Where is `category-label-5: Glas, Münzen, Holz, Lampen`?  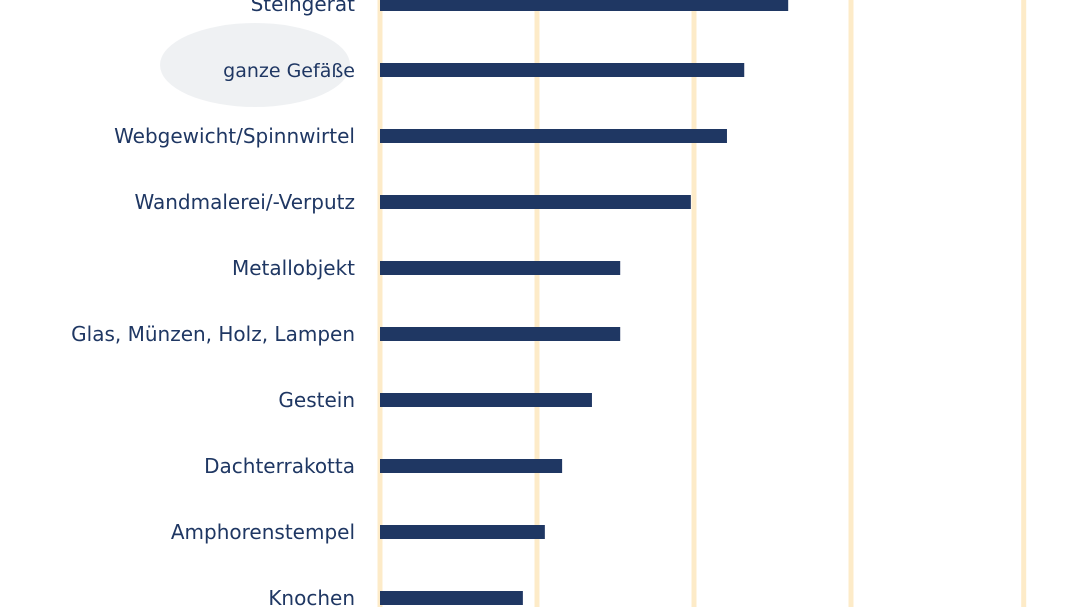
category-label-5: Glas, Münzen, Holz, Lampen is located at coordinates (213, 334).